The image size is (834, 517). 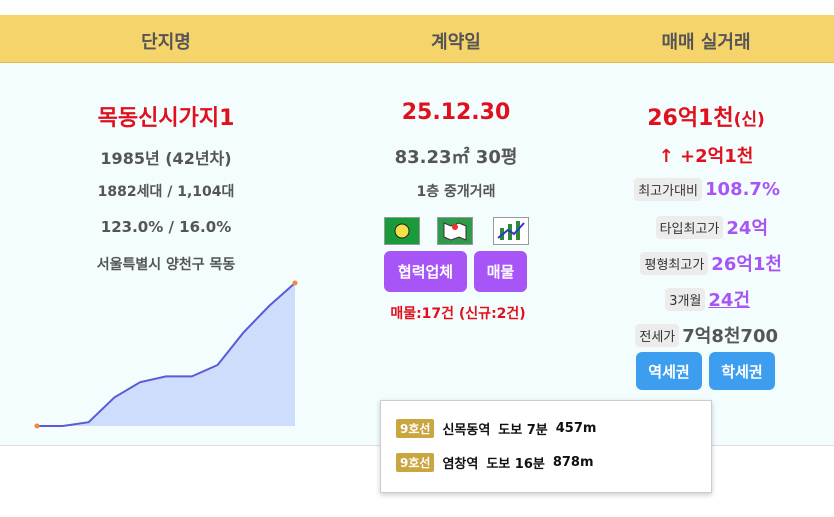 What do you see at coordinates (460, 464) in the screenshot?
I see `station-name: 염창역` at bounding box center [460, 464].